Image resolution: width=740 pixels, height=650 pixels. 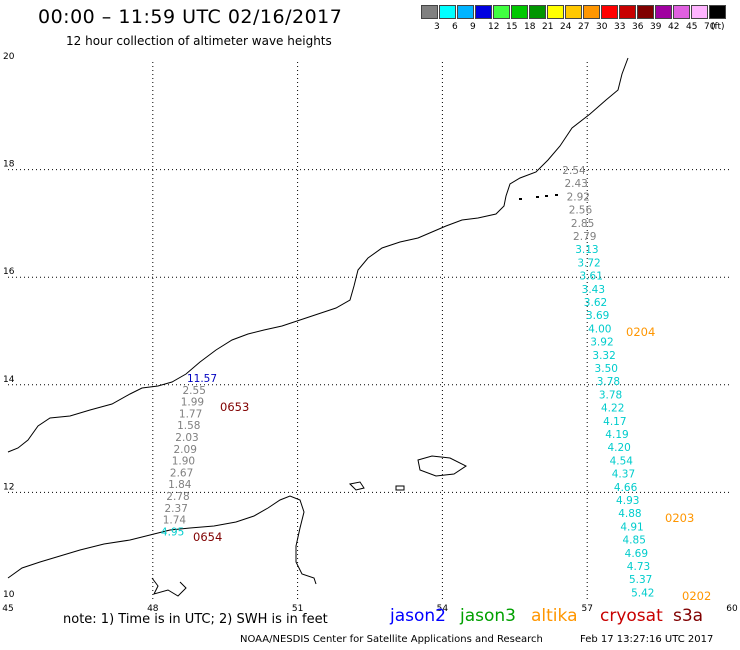 What do you see at coordinates (616, 435) in the screenshot?
I see `swh-value-label: 4.19` at bounding box center [616, 435].